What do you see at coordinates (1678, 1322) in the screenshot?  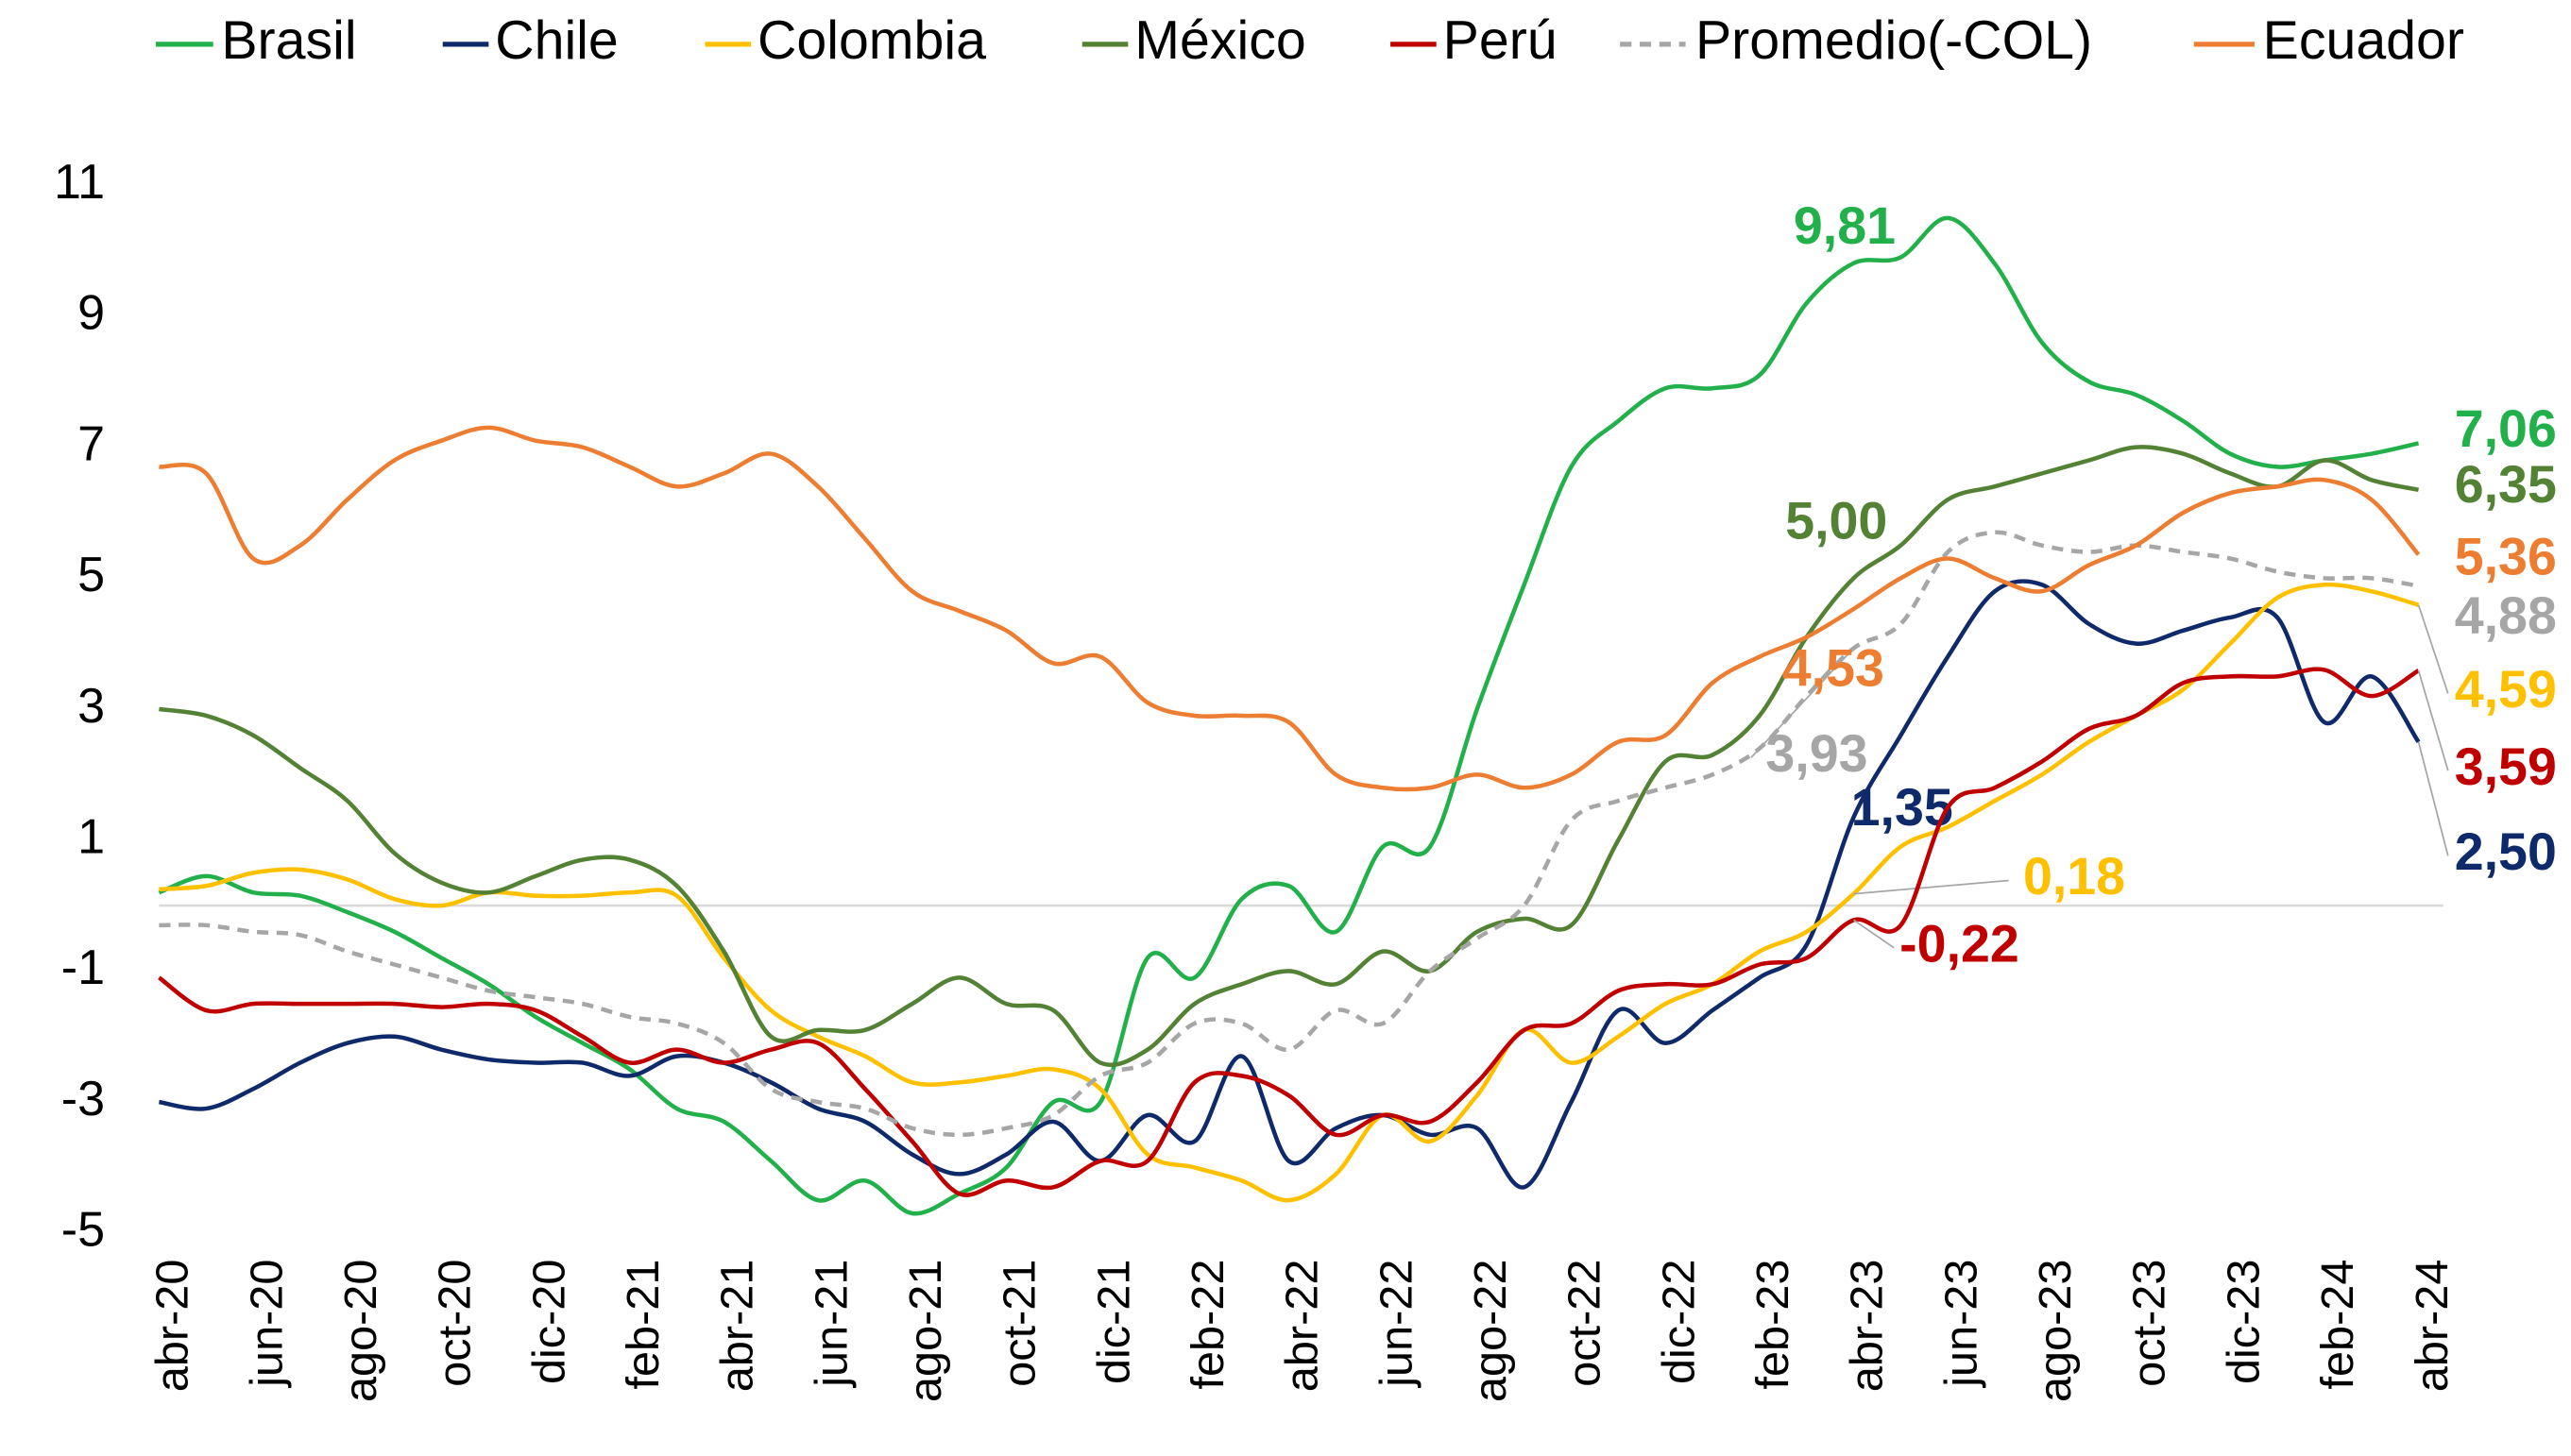 I see `x-tick-label: dic-22` at bounding box center [1678, 1322].